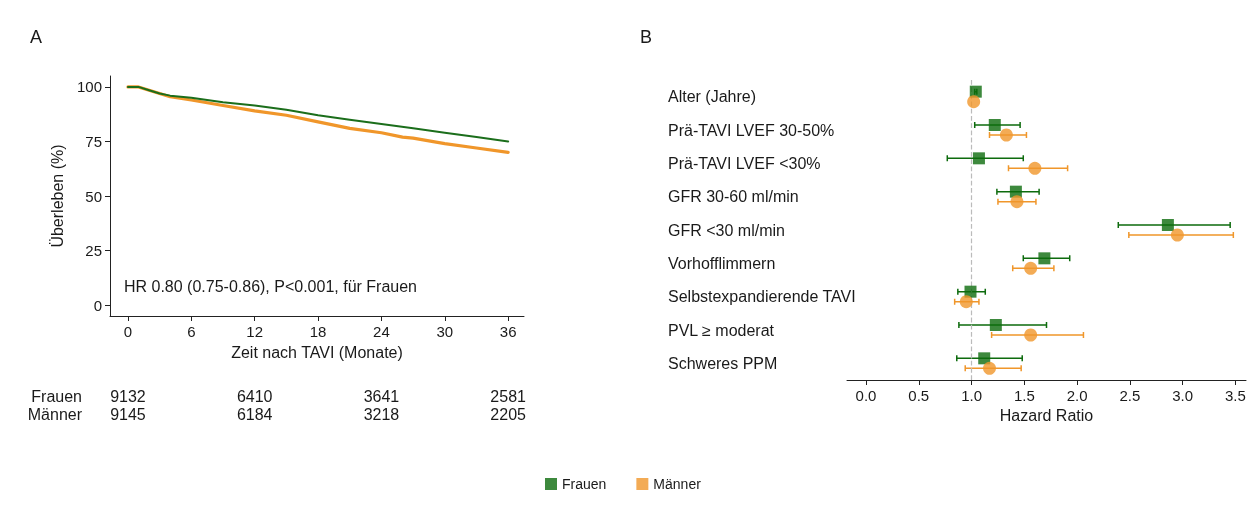  I want to click on text: 3218, so click(381, 414).